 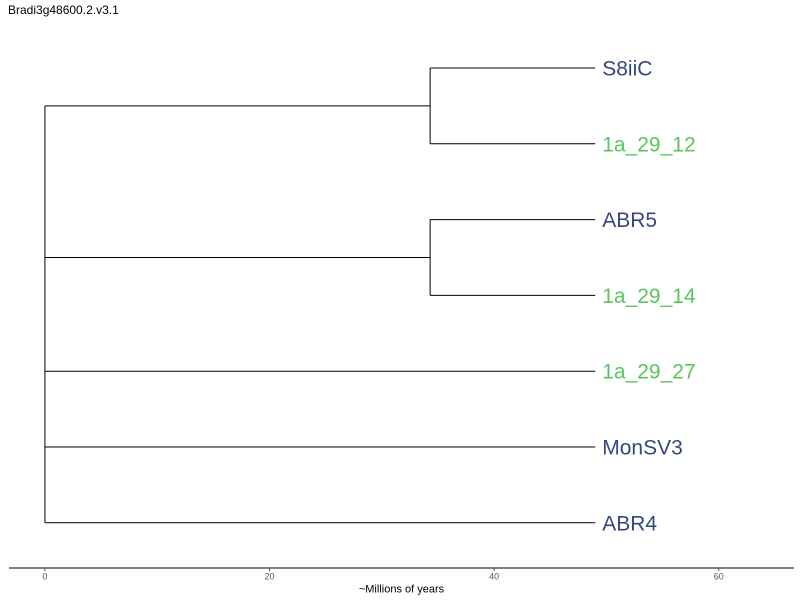 What do you see at coordinates (402, 590) in the screenshot?
I see `axis-label: ~Millions of years` at bounding box center [402, 590].